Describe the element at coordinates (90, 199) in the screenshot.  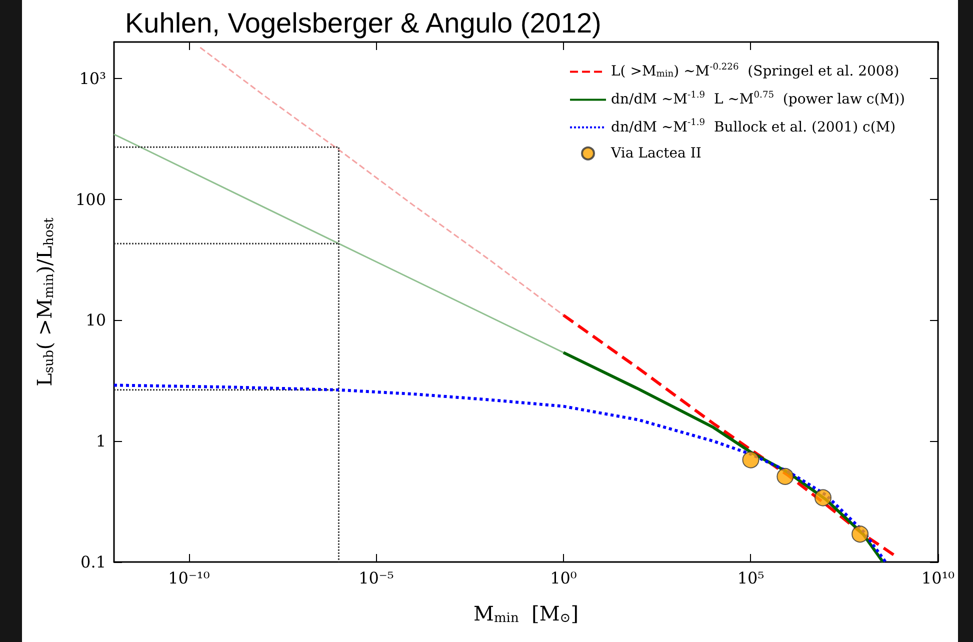
I see `y-tick-label: 100` at that location.